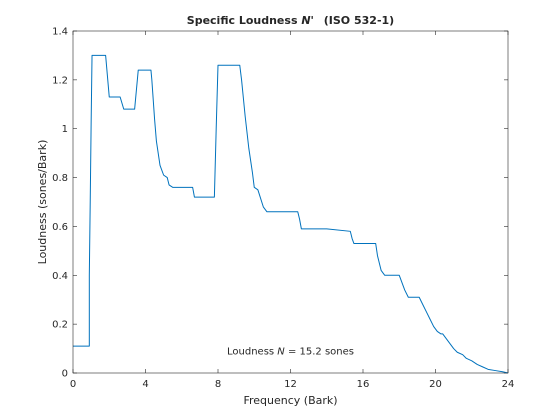 The image size is (560, 420). Describe the element at coordinates (435, 384) in the screenshot. I see `x-tick-label: 20` at that location.